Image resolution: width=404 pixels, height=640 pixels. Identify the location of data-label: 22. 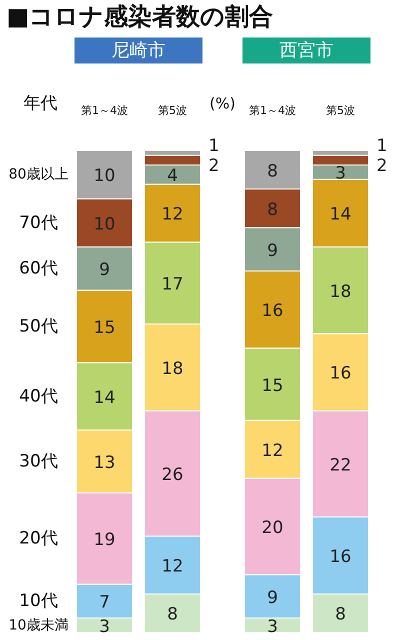
(341, 465).